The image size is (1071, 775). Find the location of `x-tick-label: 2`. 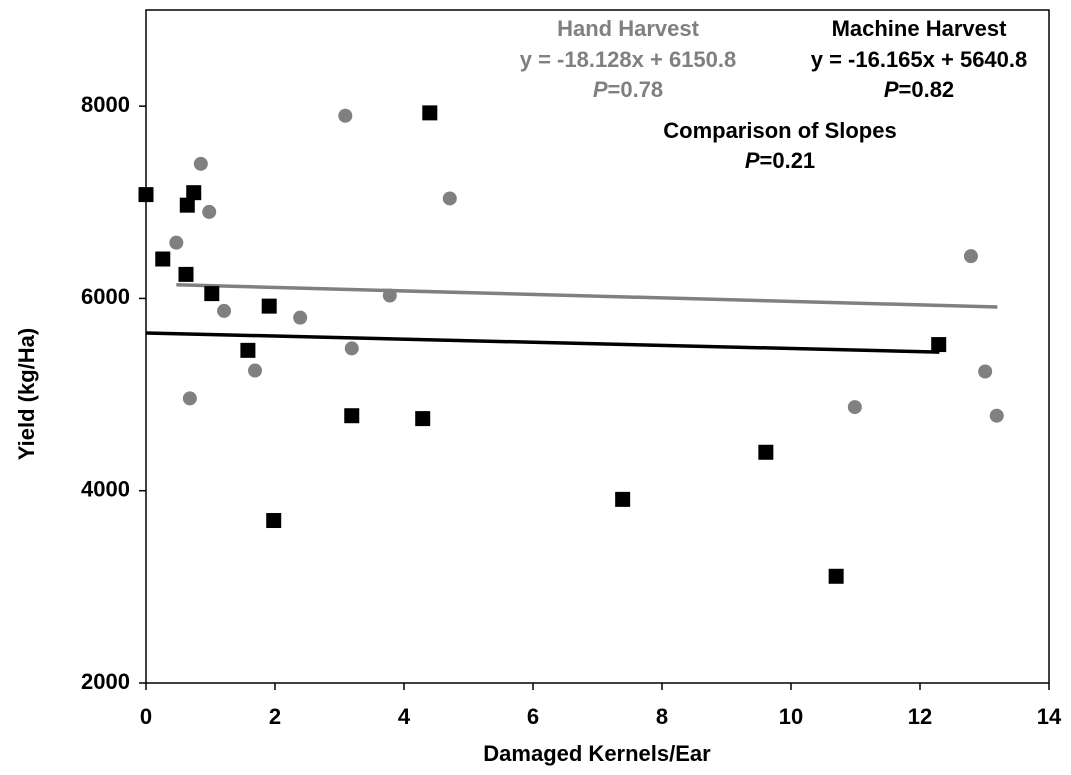

x-tick-label: 2 is located at coordinates (275, 716).